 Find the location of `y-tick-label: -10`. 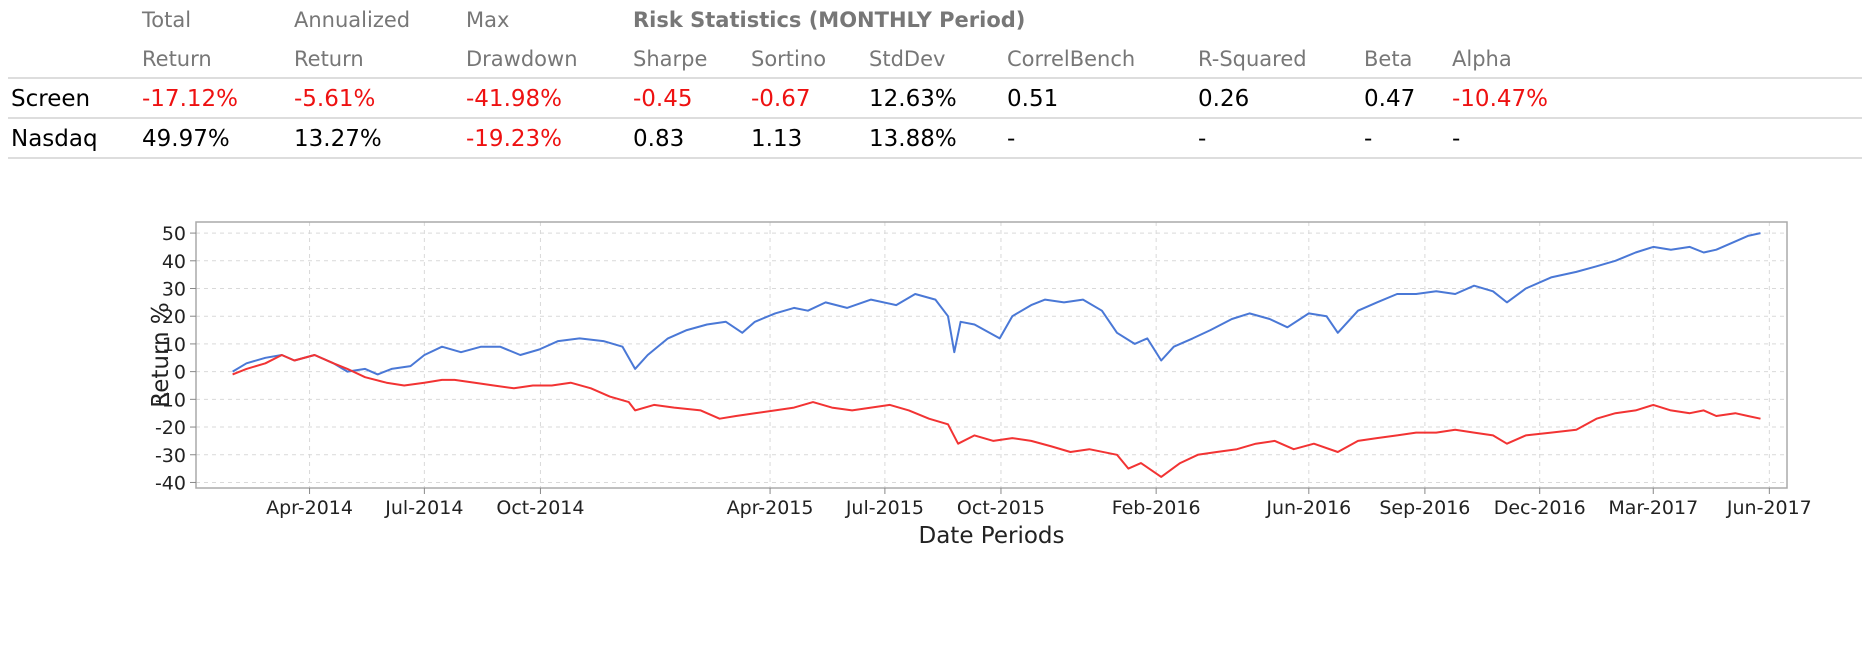

y-tick-label: -10 is located at coordinates (170, 400).